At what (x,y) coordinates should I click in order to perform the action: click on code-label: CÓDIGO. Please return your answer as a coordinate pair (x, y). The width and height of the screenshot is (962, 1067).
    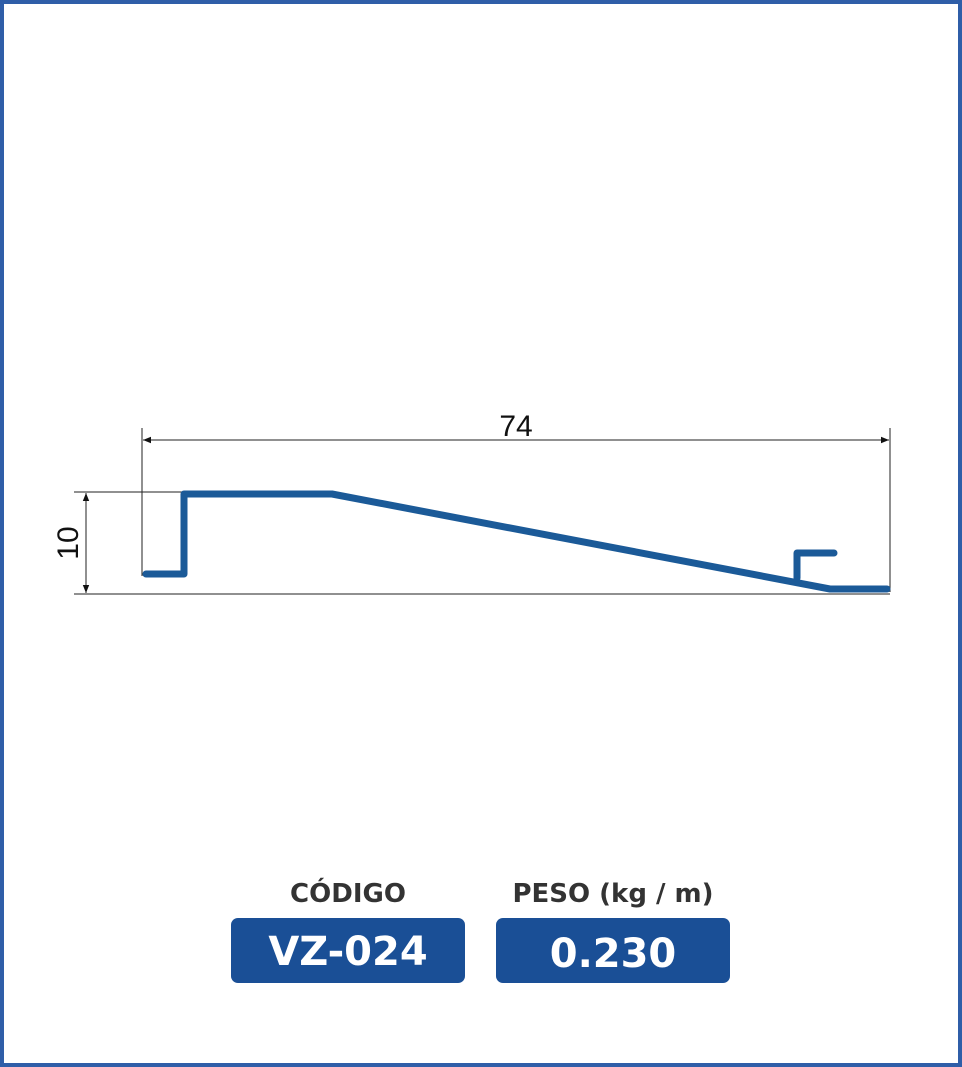
    Looking at the image, I should click on (348, 893).